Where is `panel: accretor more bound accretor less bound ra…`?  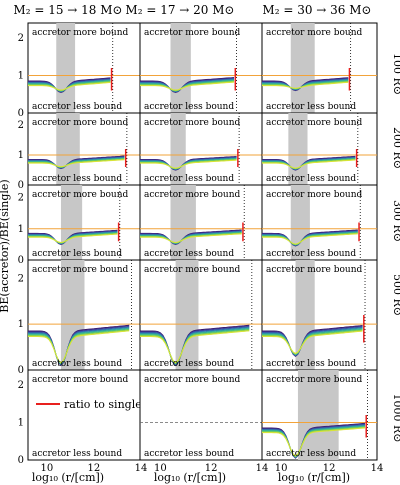
panel: accretor more bound accretor less bound ra… is located at coordinates (82, 421).